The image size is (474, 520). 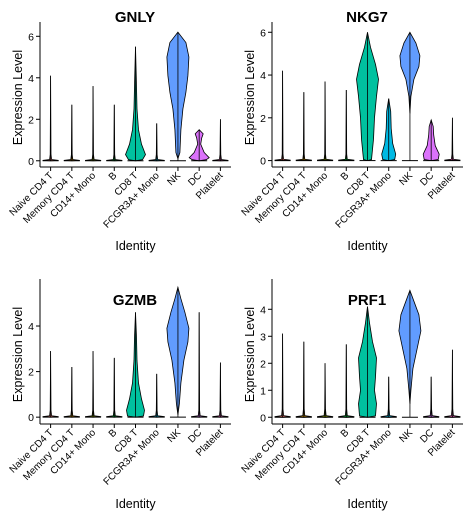 I want to click on chart-title: GNLY, so click(x=135, y=17).